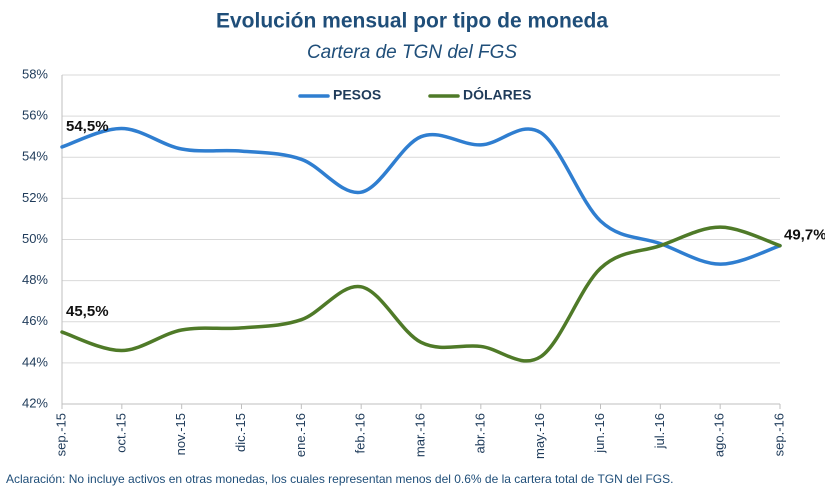 The height and width of the screenshot is (490, 825). Describe the element at coordinates (240, 432) in the screenshot. I see `x-tick-label: dic.-15` at that location.